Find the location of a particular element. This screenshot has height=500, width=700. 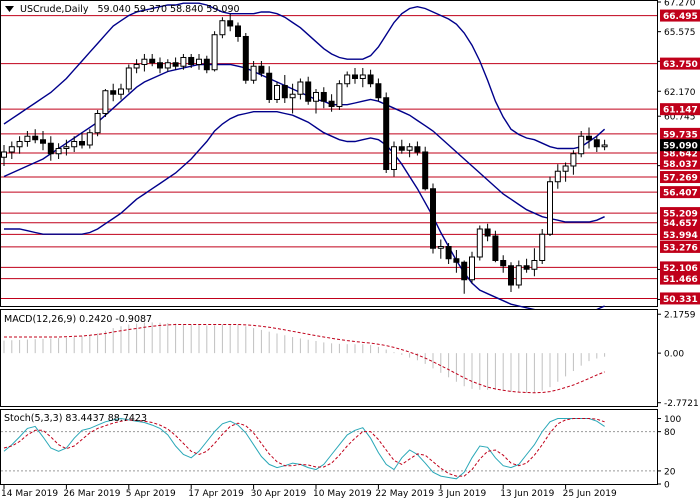

stochastic-k-line is located at coordinates (304, 448).